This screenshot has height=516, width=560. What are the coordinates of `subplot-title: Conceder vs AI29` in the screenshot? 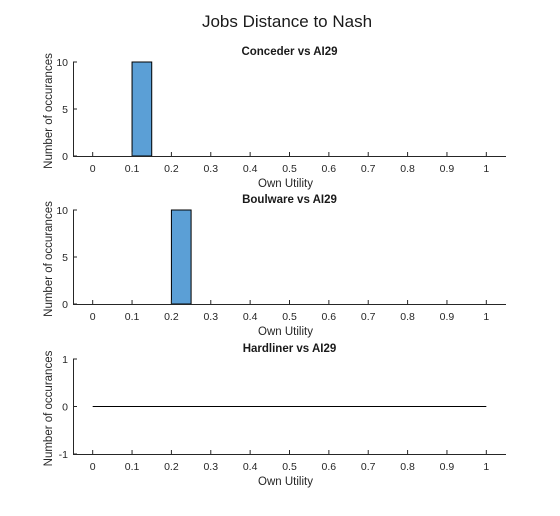 It's located at (289, 52).